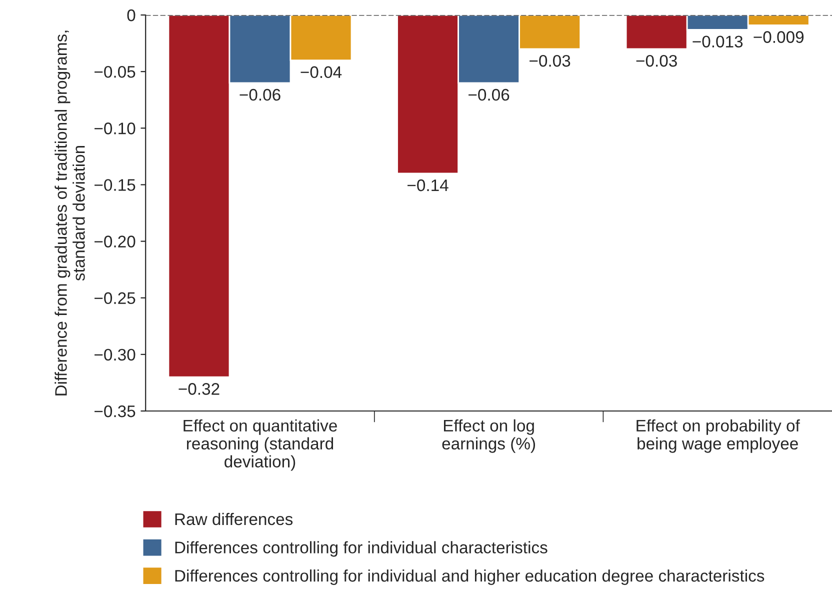  I want to click on data-label: −0.04, so click(321, 72).